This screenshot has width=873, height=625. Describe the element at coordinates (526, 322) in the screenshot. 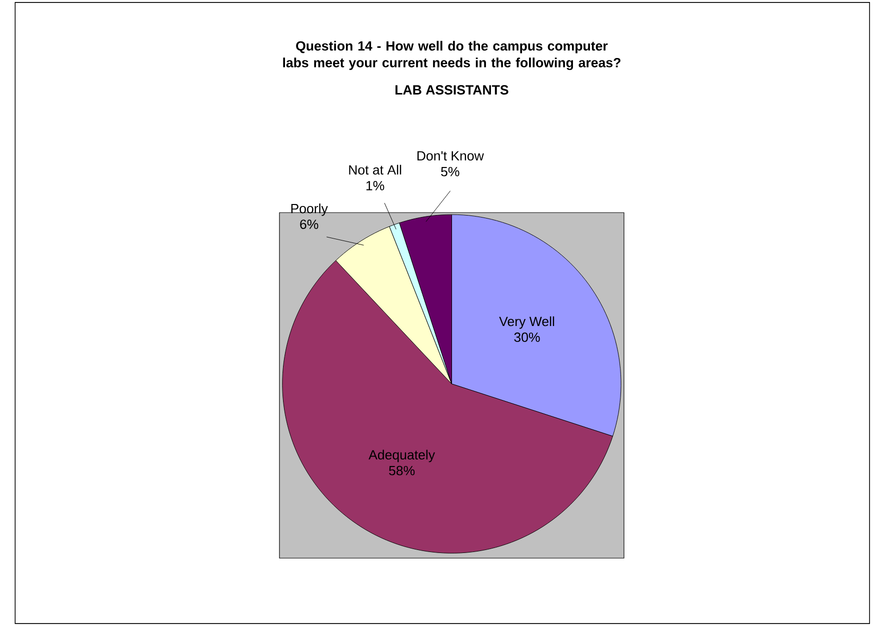

I see `slice-label: Very Well` at that location.